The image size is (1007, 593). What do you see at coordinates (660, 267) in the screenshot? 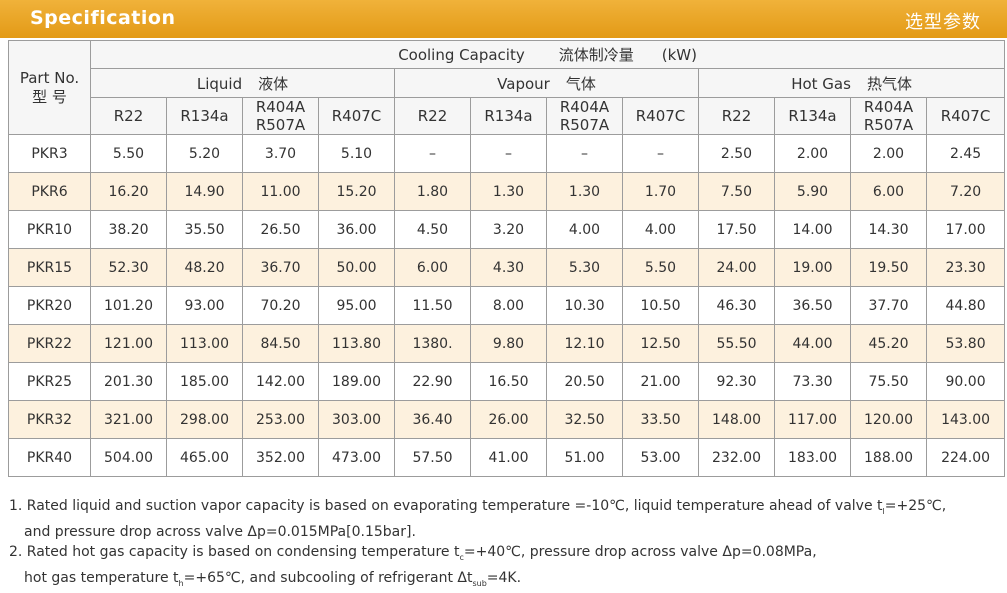
I see `capacity-cell: 5.50` at bounding box center [660, 267].